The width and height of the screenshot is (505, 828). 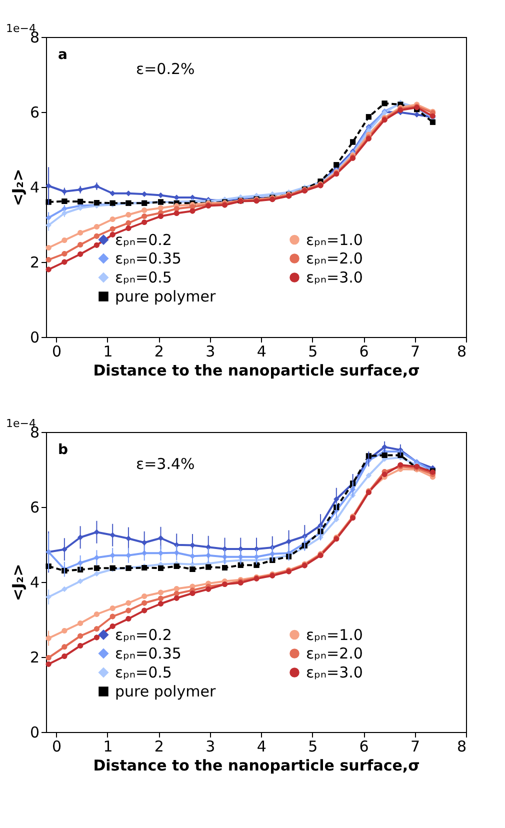 What do you see at coordinates (63, 55) in the screenshot?
I see `annotation: a` at bounding box center [63, 55].